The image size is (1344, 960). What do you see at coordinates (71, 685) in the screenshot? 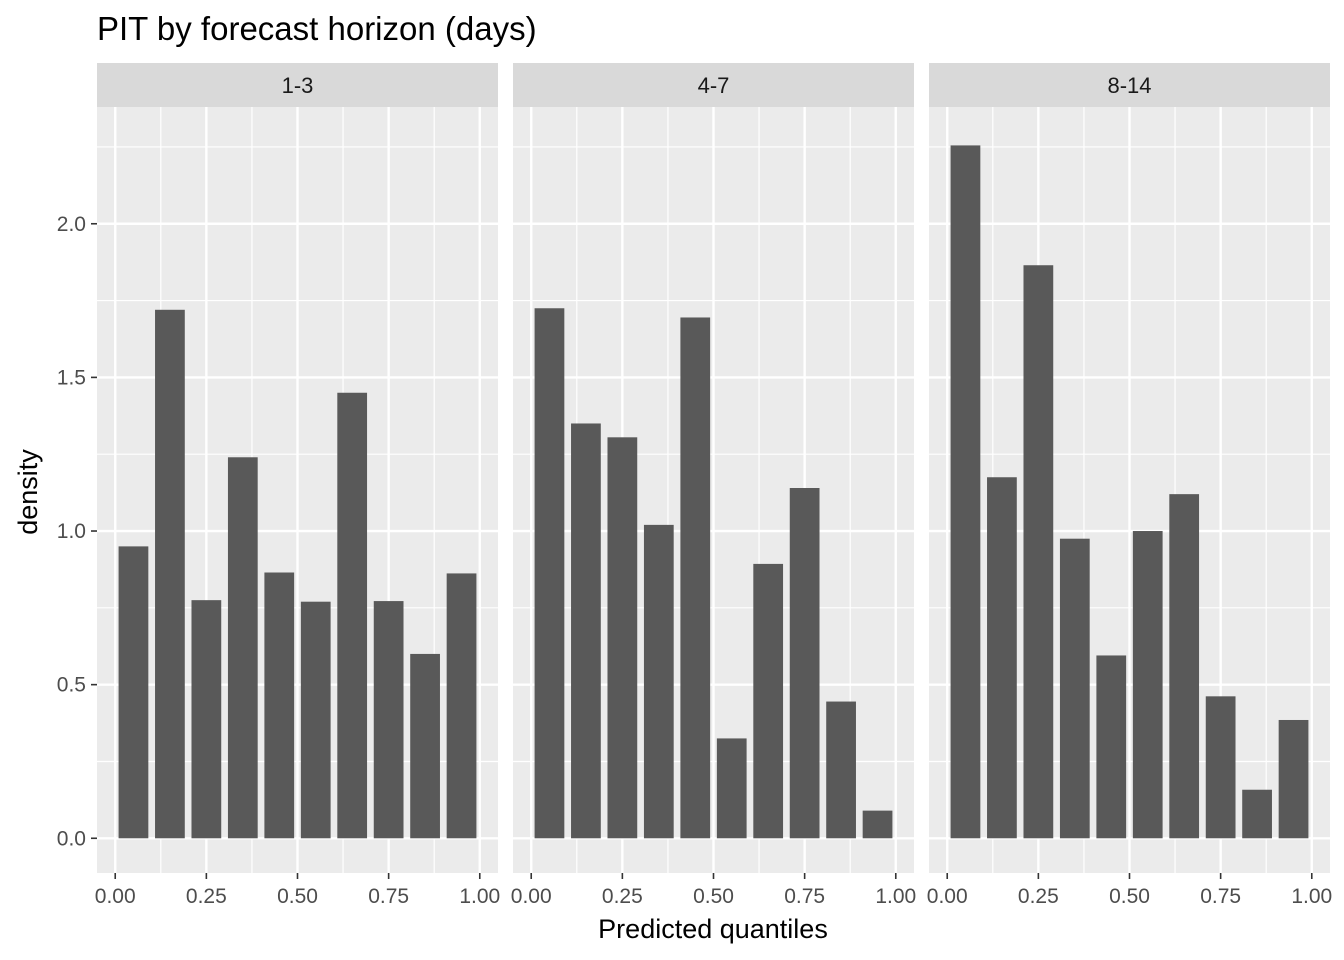
I see `y-tick-label: 0.5` at bounding box center [71, 685].